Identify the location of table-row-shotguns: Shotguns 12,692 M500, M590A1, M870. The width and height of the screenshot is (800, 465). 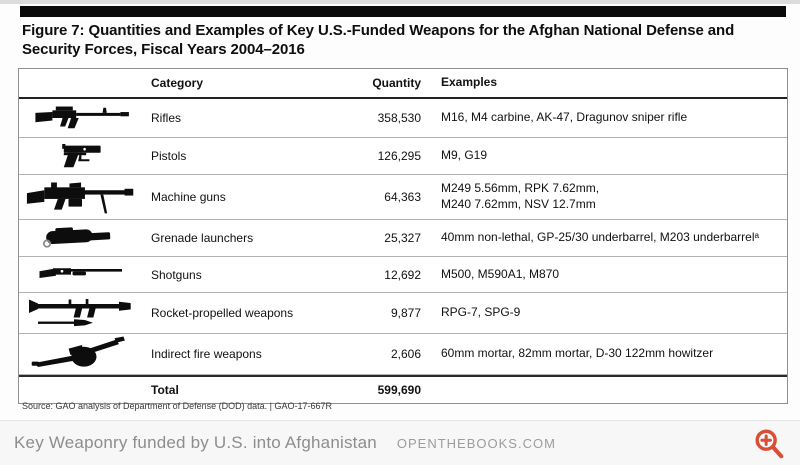
(403, 275).